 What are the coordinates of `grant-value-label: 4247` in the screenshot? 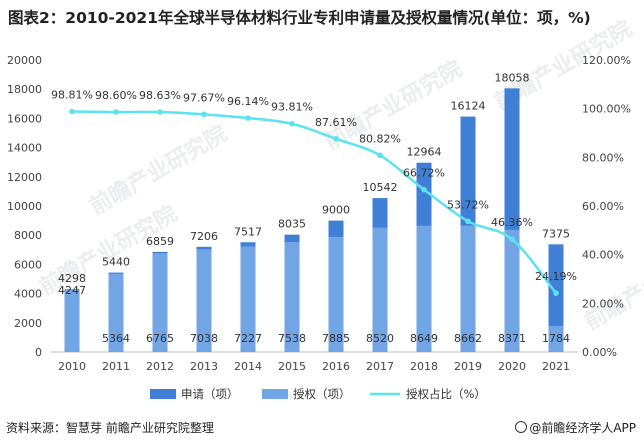 It's located at (72, 290).